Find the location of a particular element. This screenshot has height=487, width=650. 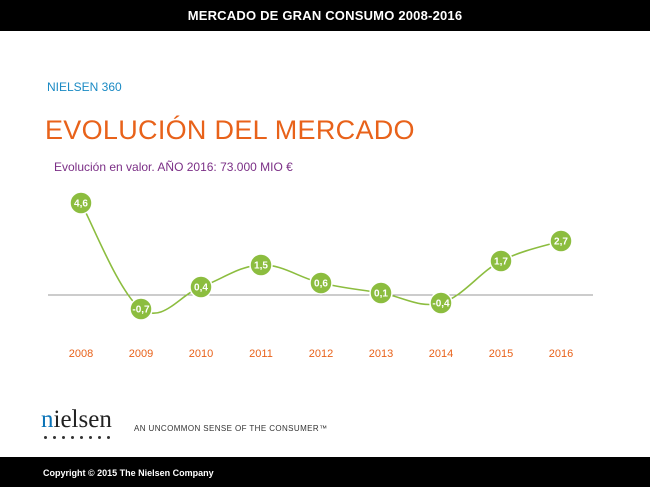

x-tick-label: 2009 is located at coordinates (141, 354).